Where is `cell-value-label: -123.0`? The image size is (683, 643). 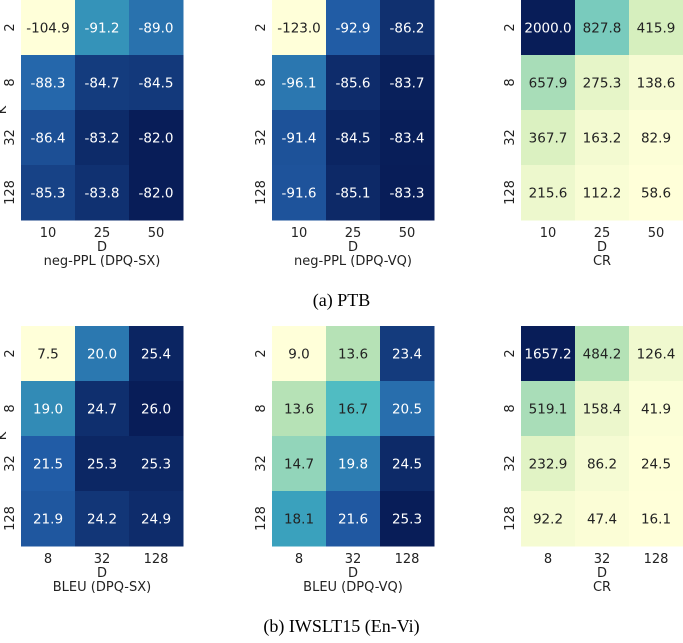
cell-value-label: -123.0 is located at coordinates (299, 29).